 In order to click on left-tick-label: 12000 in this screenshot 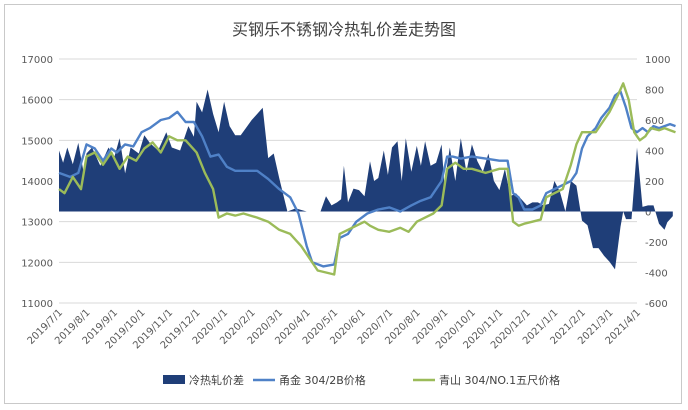, I will do `click(37, 263)`.